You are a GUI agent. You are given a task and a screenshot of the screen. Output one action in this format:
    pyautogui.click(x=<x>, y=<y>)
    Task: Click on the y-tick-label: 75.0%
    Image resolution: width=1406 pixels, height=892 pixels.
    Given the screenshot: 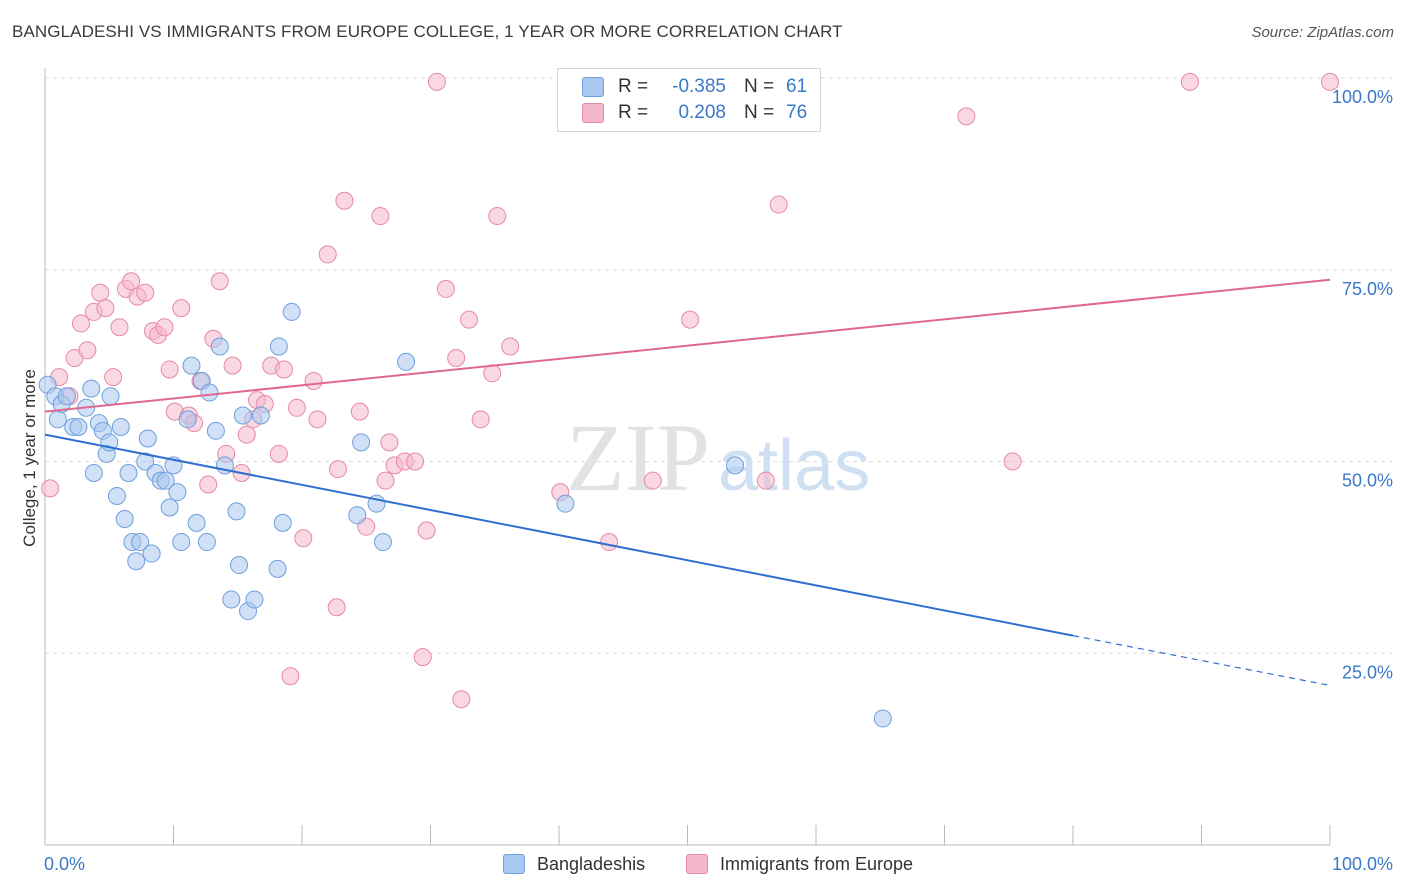 What is the action you would take?
    pyautogui.click(x=1367, y=289)
    